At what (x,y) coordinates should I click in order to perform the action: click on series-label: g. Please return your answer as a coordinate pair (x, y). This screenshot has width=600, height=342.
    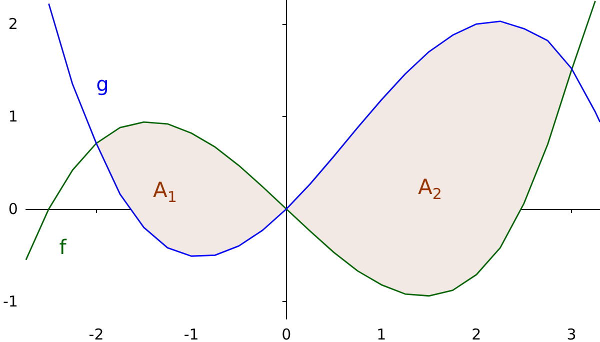
    Looking at the image, I should click on (102, 84).